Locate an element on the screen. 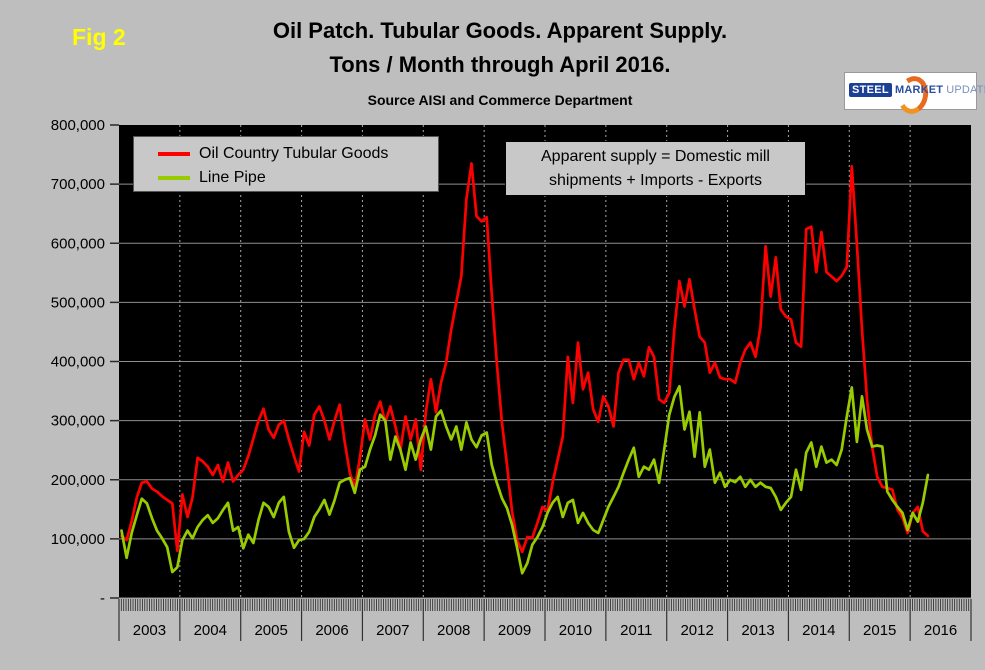  steel-market-update-logo: STEELMARKETUPDATE is located at coordinates (914, 94).